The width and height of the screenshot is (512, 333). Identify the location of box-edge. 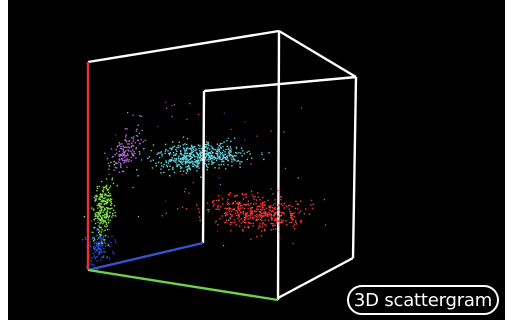
(278, 164).